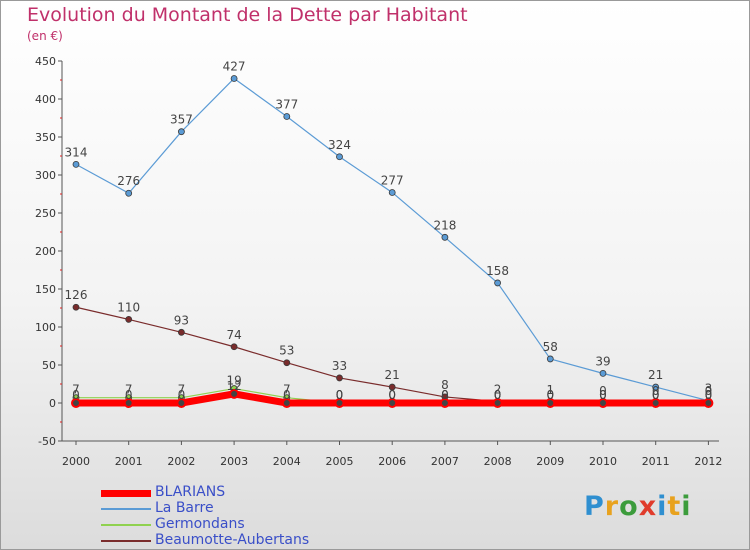  Describe the element at coordinates (339, 145) in the screenshot. I see `data-label: 324` at that location.